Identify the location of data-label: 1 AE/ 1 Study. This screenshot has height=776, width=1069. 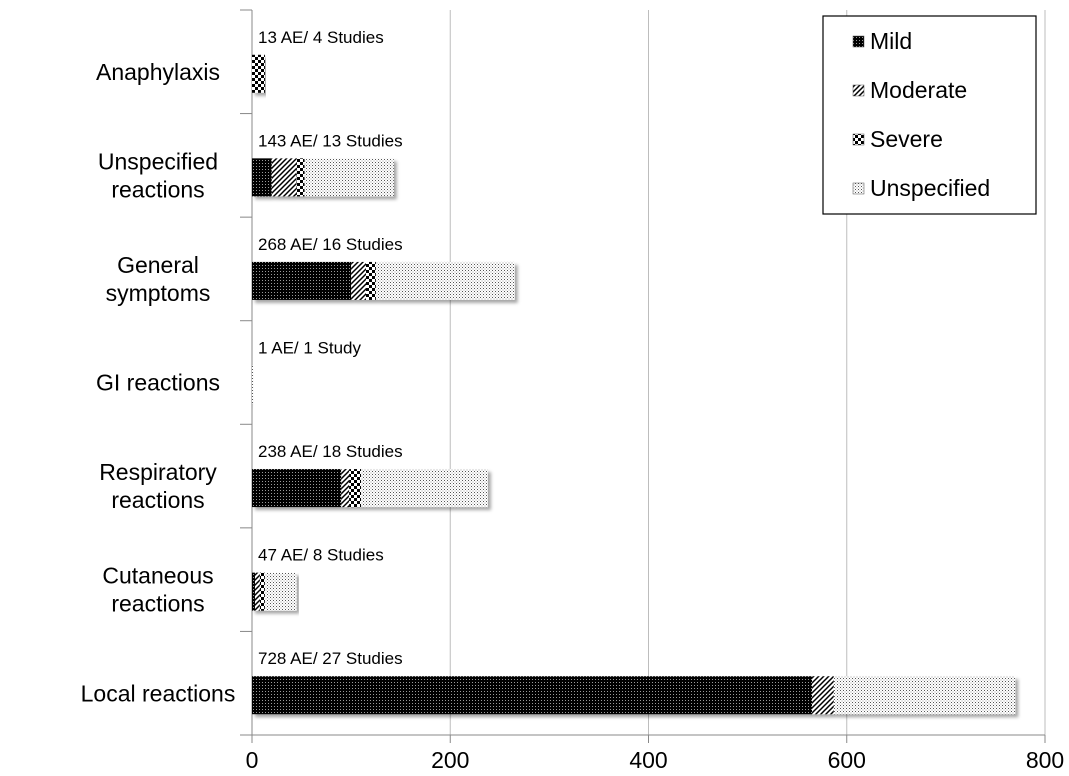
(310, 348).